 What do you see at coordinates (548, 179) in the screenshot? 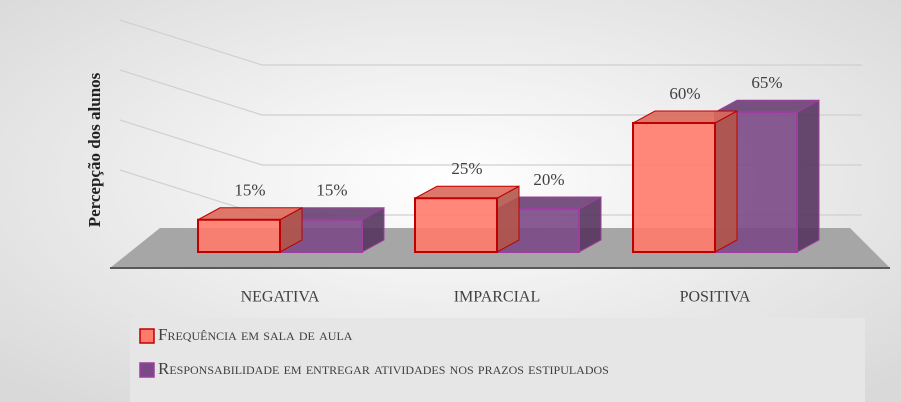
I see `data-label: 20%` at bounding box center [548, 179].